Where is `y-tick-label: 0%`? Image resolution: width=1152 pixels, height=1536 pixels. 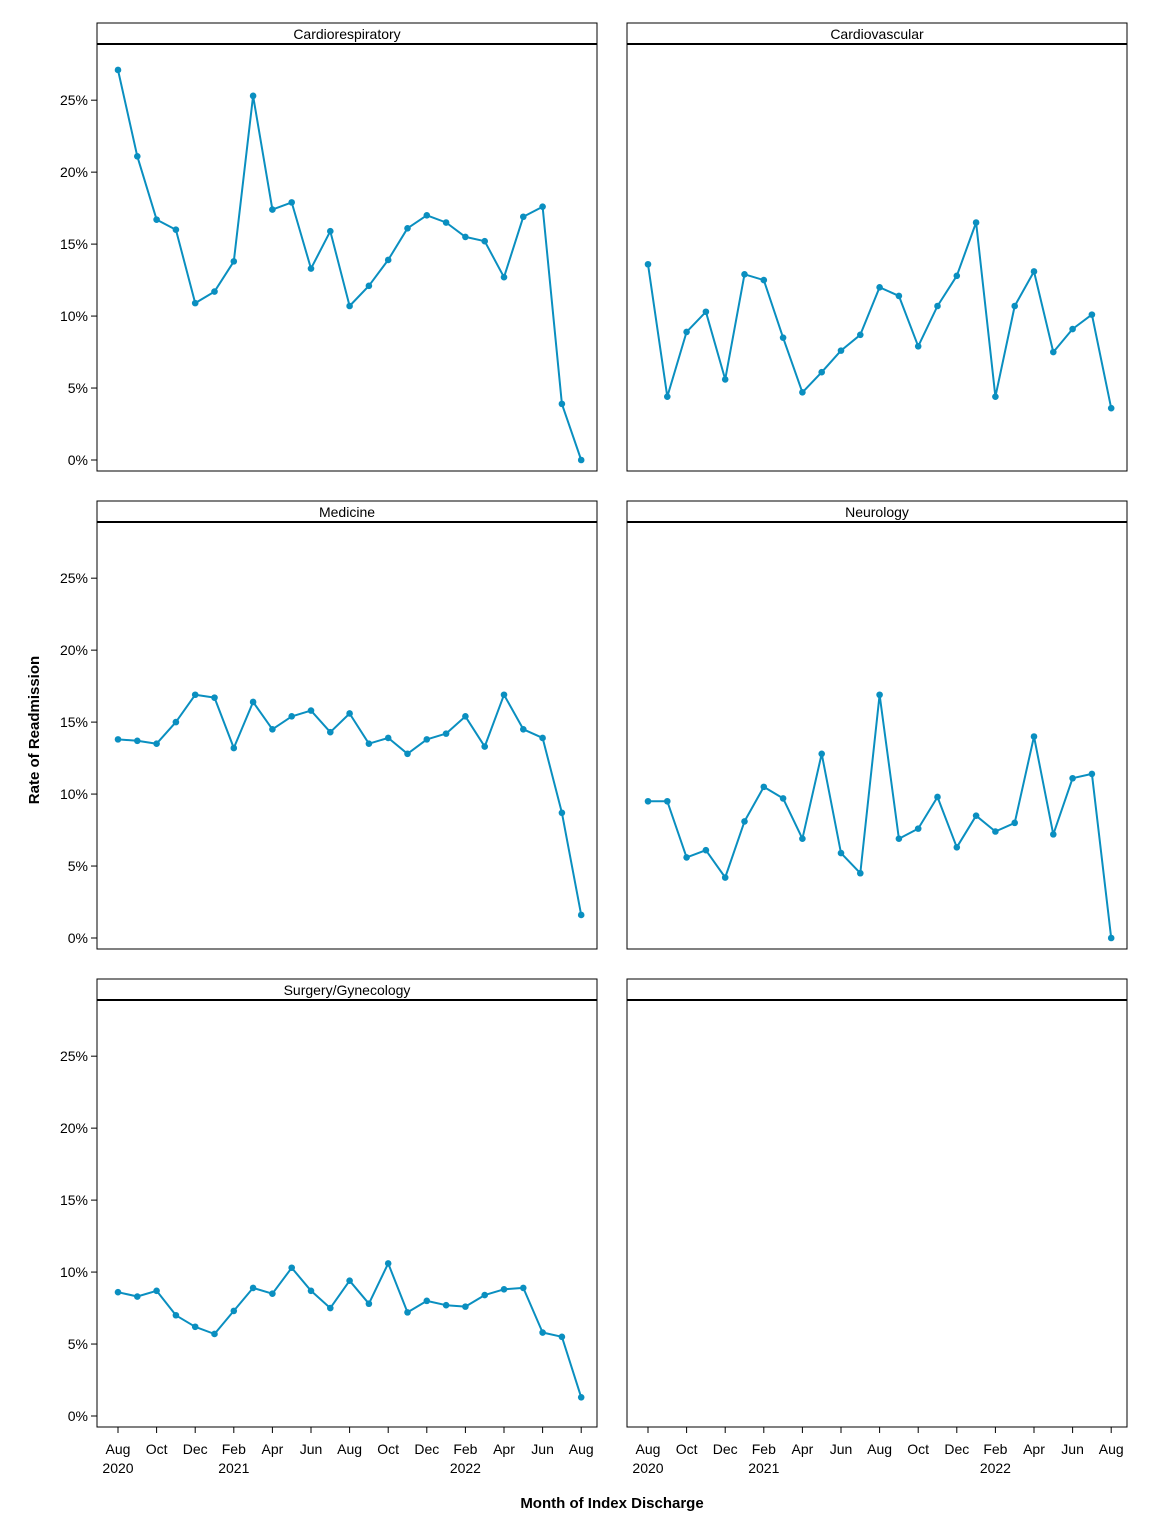 y-tick-label: 0% is located at coordinates (78, 1416).